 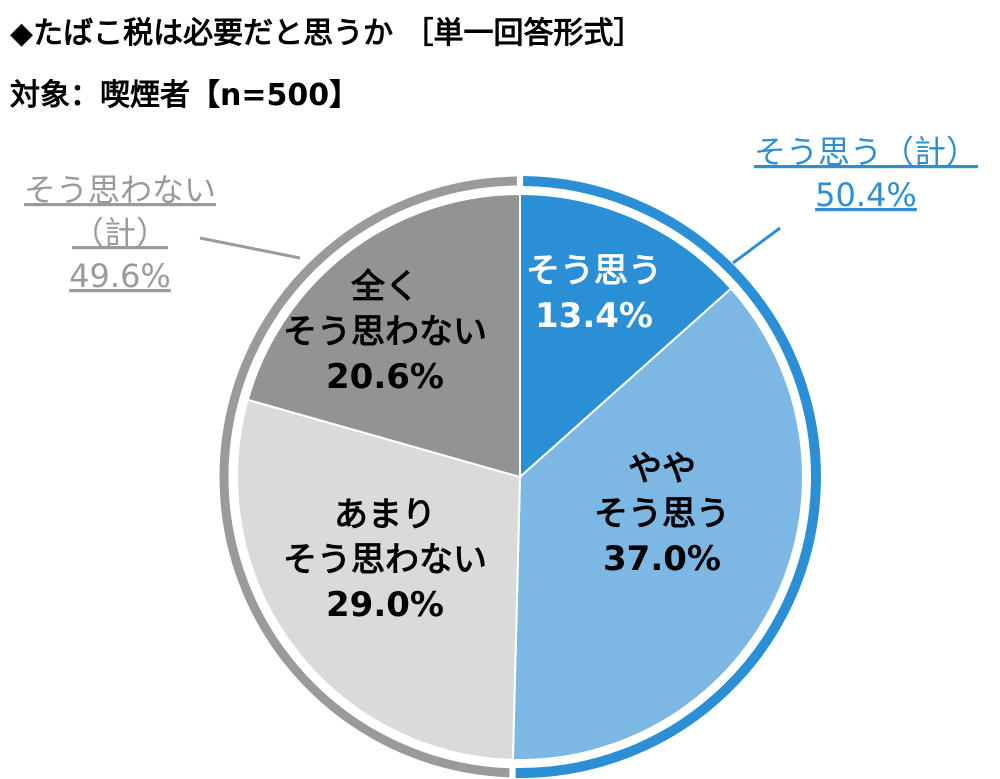 I want to click on slice-value-label-2: 37.0%, so click(x=662, y=559).